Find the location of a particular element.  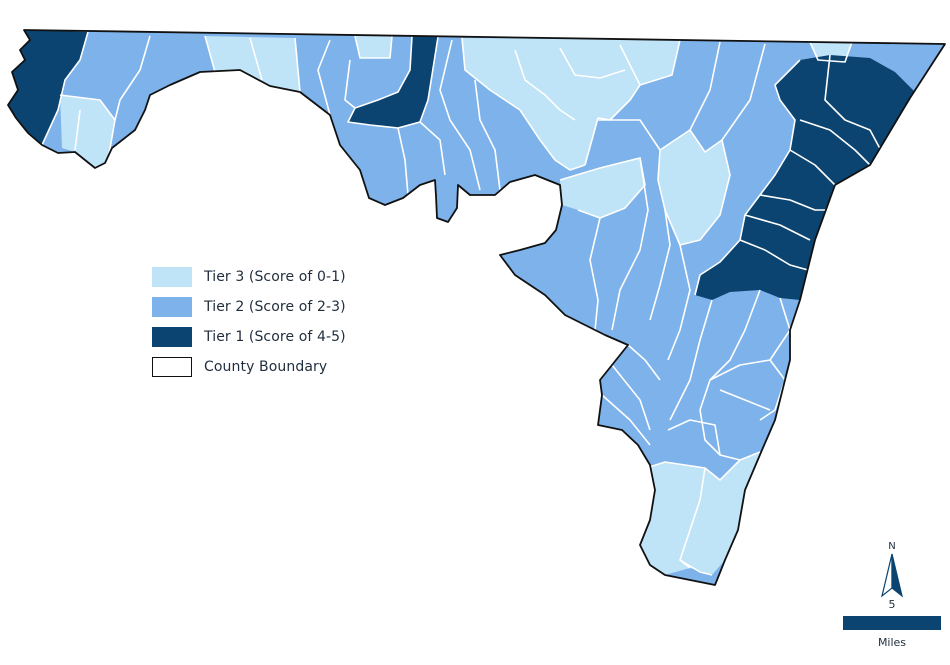

legend-label: Tier 3 (Score of 0-1) is located at coordinates (275, 277).